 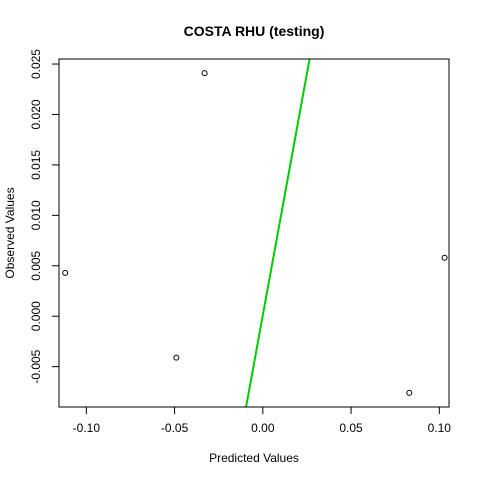 What do you see at coordinates (44, 216) in the screenshot?
I see `y-axis-ticks: -0.005 0.000 0.005 0.010 0.015 0.020 0.025` at bounding box center [44, 216].